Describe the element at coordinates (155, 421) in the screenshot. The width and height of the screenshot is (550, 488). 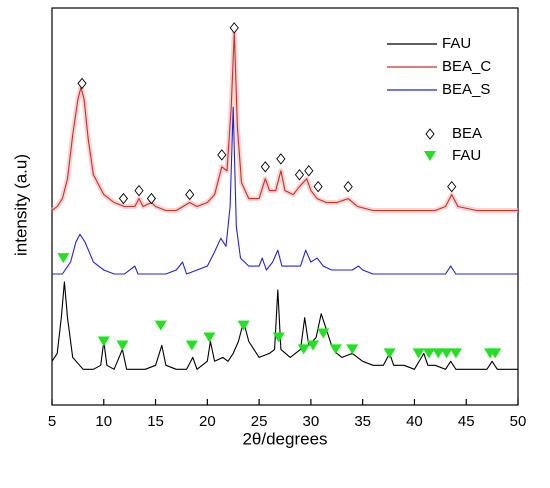
I see `x-tick-label: 15` at that location.